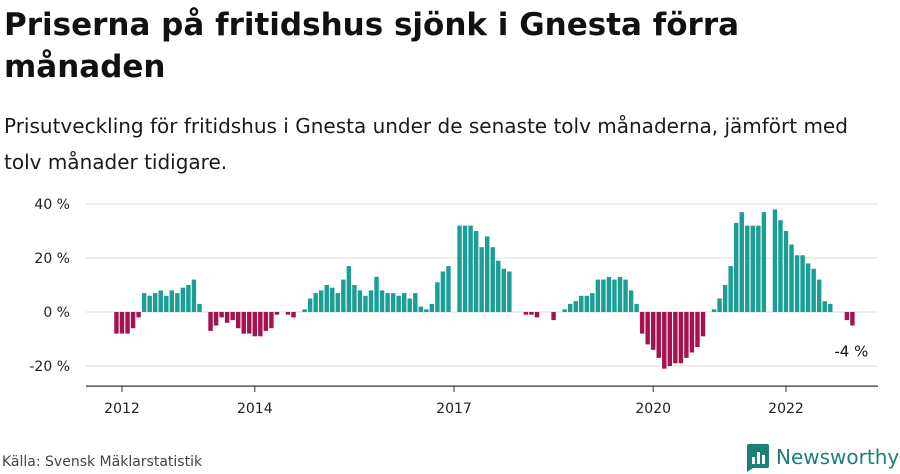  Describe the element at coordinates (56, 313) in the screenshot. I see `y-tick-label: 0 %` at that location.